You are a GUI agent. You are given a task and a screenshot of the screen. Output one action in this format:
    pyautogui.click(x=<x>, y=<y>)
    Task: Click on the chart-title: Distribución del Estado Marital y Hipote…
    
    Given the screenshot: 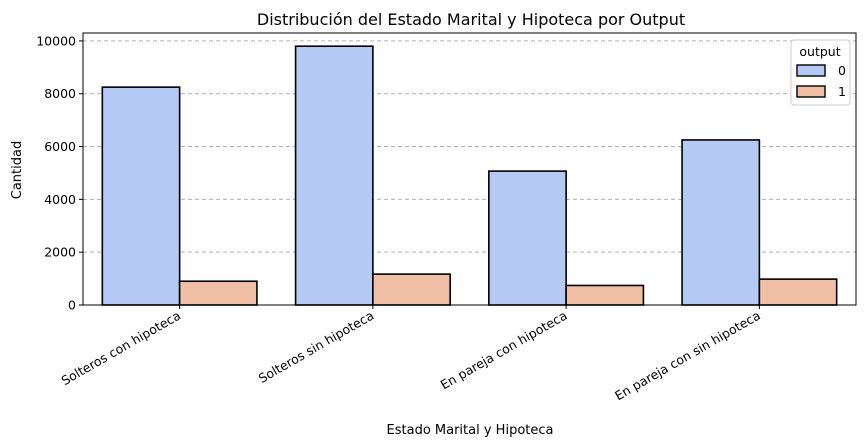 What is the action you would take?
    pyautogui.click(x=471, y=19)
    